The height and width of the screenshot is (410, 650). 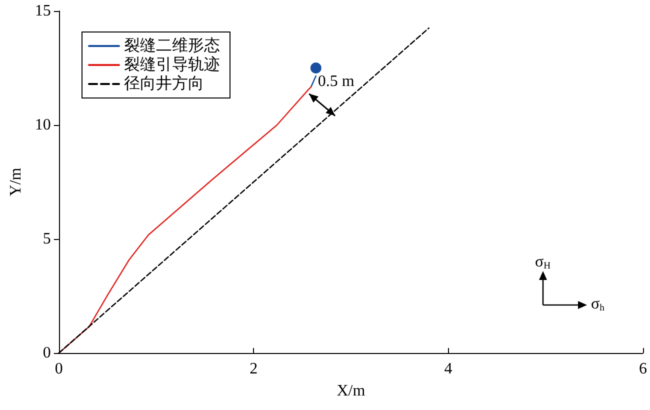 I want to click on y-tick-label: 5, so click(x=46, y=239).